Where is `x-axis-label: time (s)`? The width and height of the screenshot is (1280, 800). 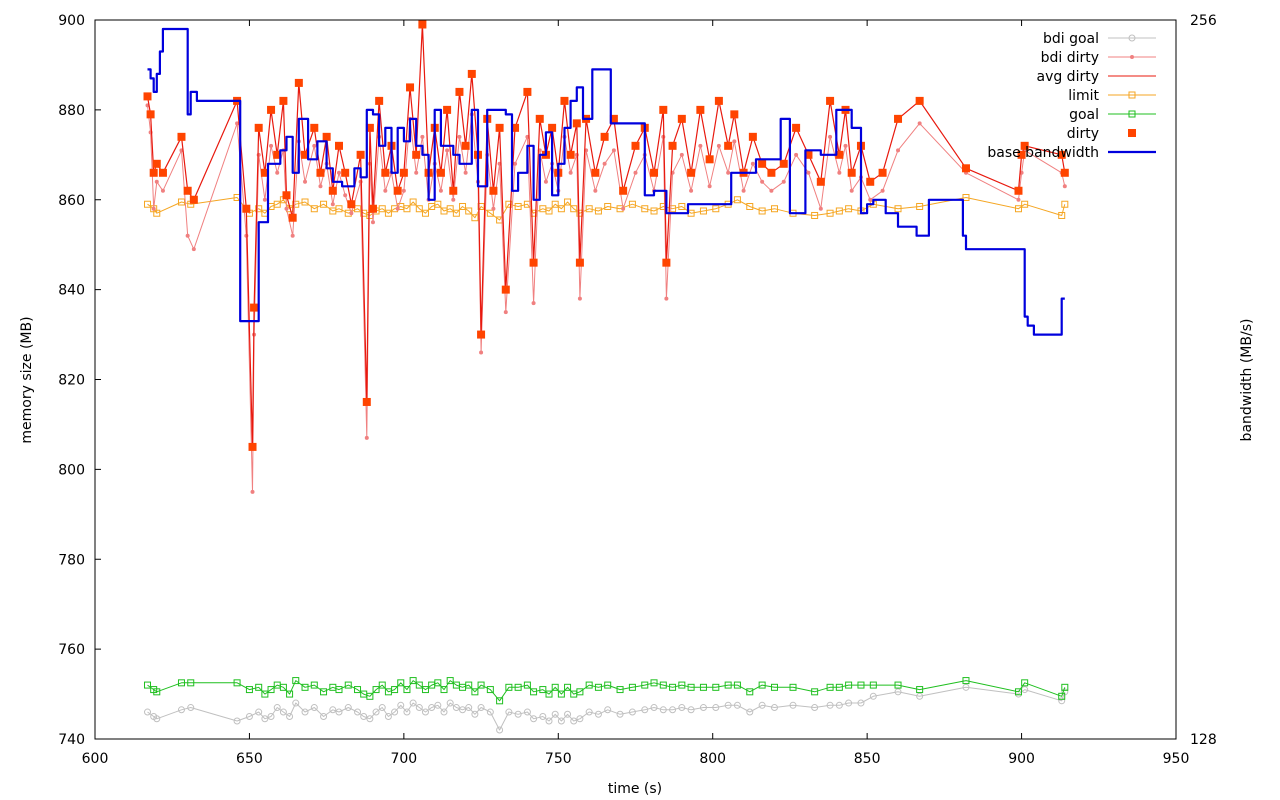
x-axis-label: time (s) is located at coordinates (635, 789).